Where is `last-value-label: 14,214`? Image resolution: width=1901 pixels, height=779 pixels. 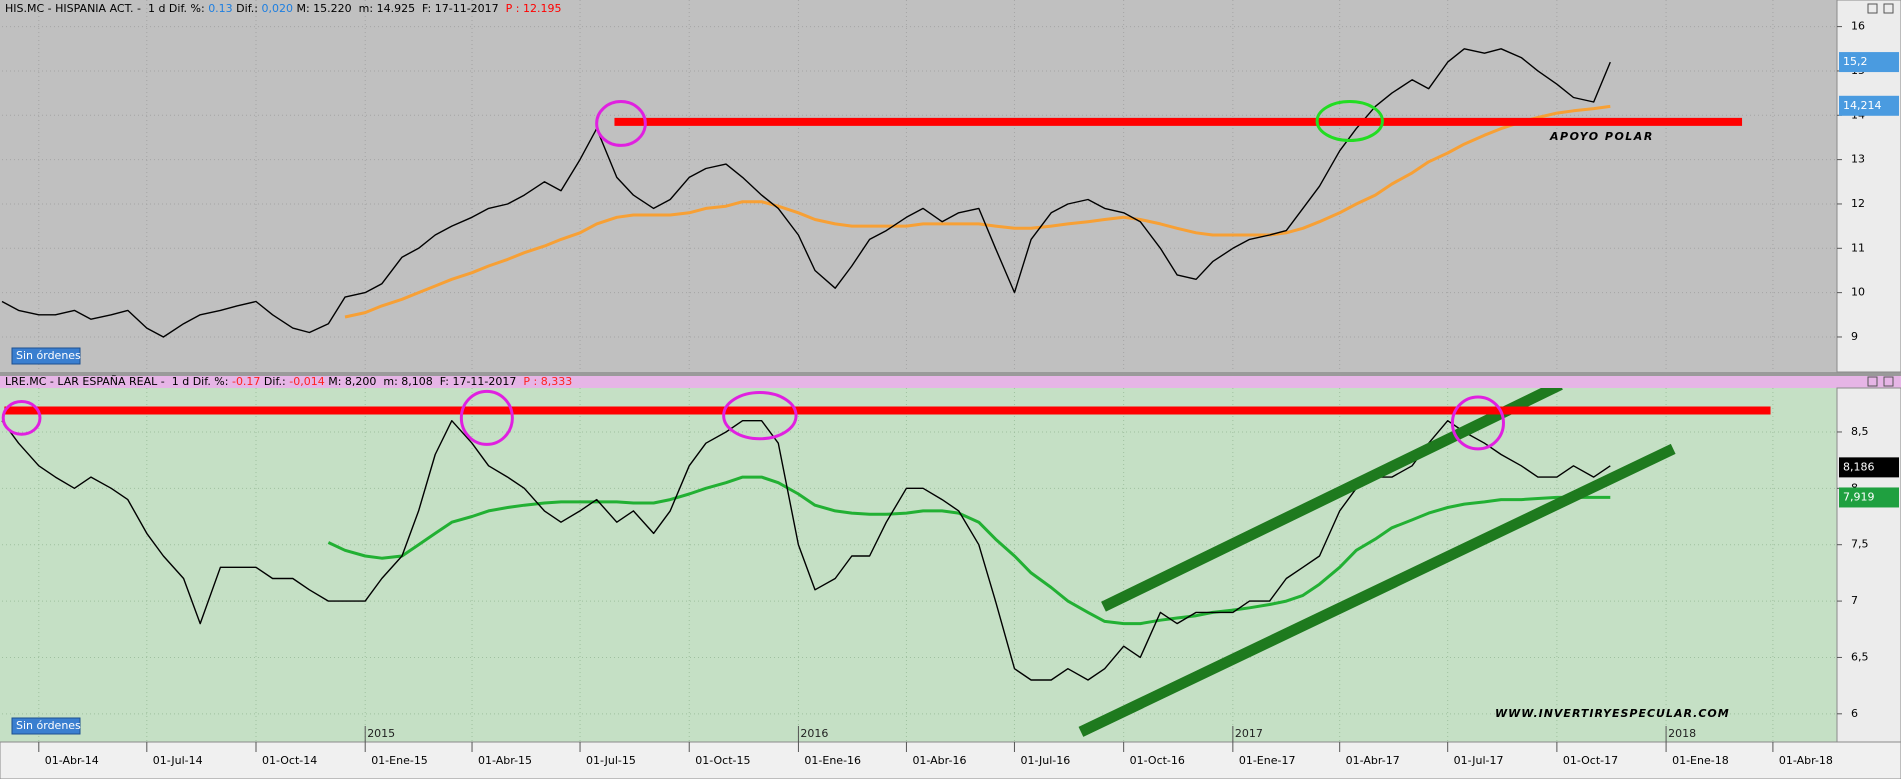 last-value-label: 14,214 is located at coordinates (1862, 105).